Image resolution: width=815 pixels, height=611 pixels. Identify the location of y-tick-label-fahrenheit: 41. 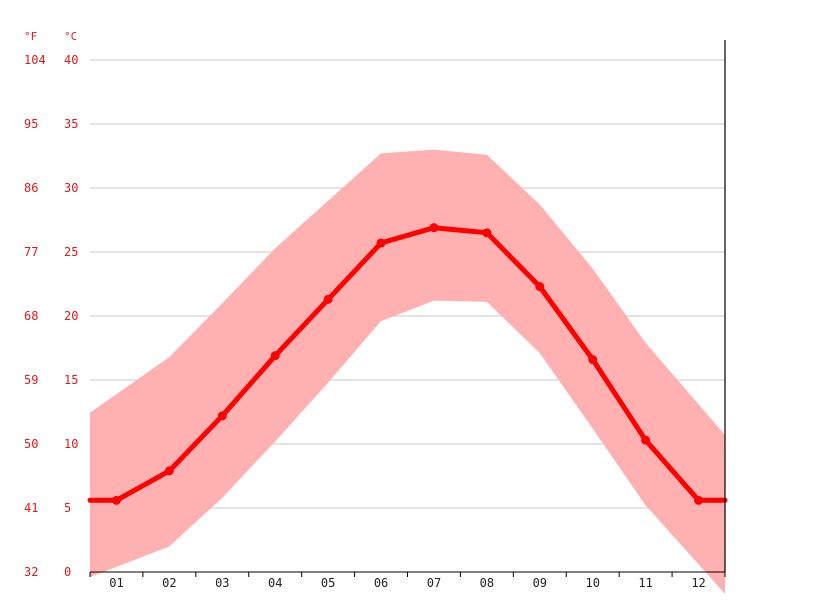
(31, 508).